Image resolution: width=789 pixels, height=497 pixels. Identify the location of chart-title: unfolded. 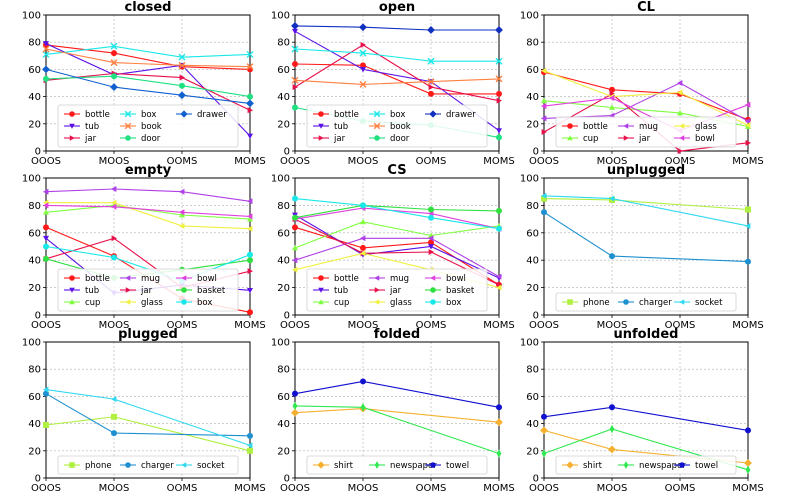
(646, 334).